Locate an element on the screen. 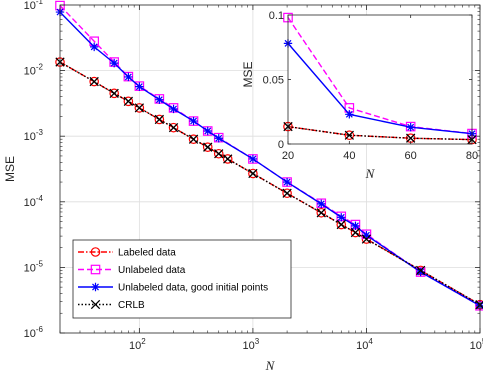  inset-y-tick-label: 0.05 is located at coordinates (273, 81).